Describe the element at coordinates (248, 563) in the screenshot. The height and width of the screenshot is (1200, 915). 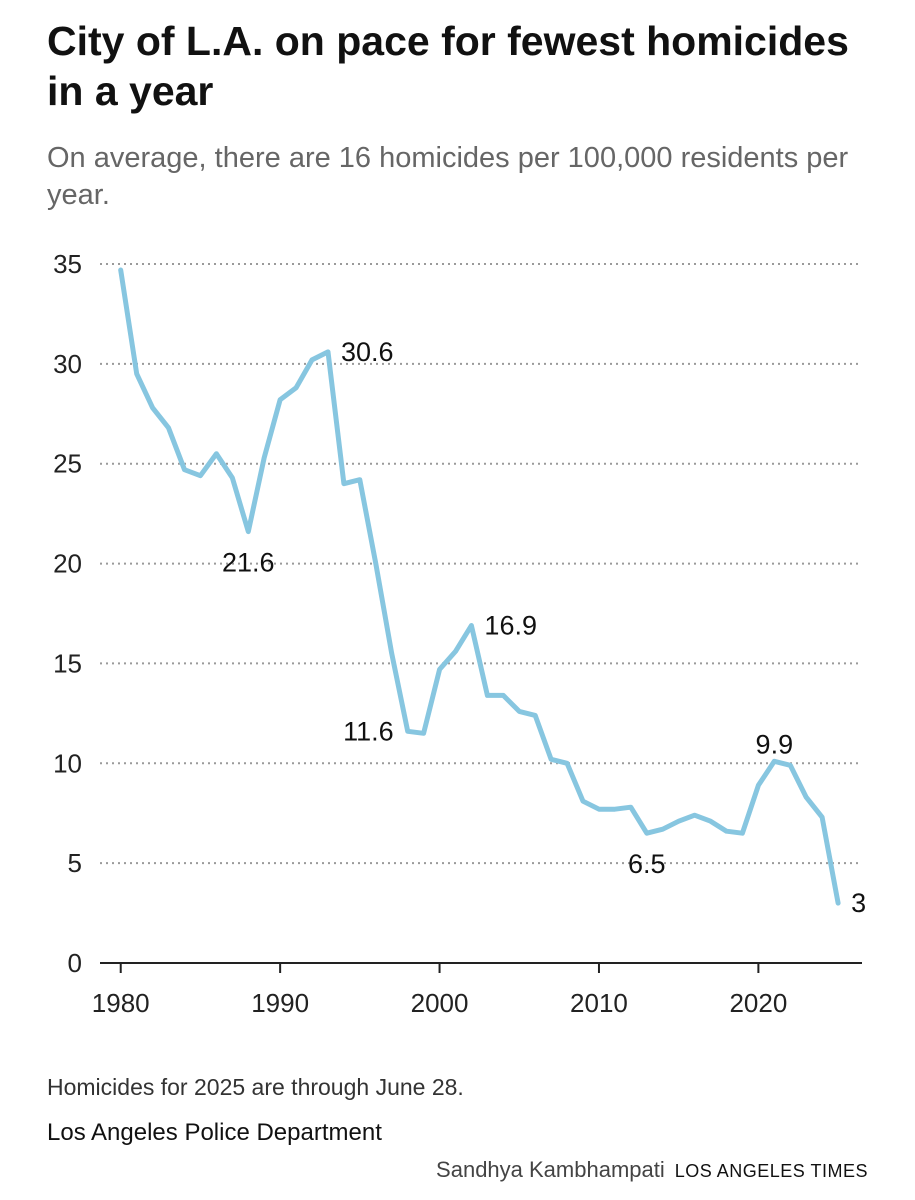
I see `data-label-1988: 21.6` at that location.